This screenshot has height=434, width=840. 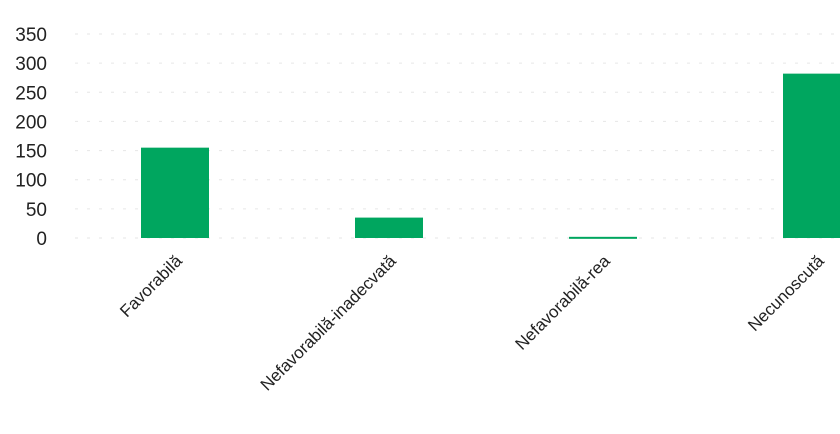 What do you see at coordinates (31, 64) in the screenshot?
I see `y-tick-label: 300` at bounding box center [31, 64].